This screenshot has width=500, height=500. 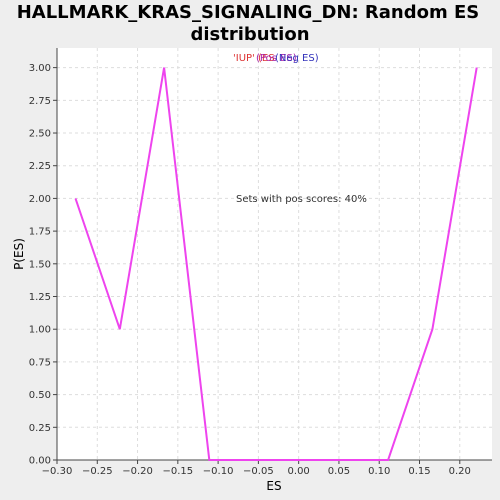 What do you see at coordinates (40, 101) in the screenshot?
I see `y-tick-label: 2.75` at bounding box center [40, 101].